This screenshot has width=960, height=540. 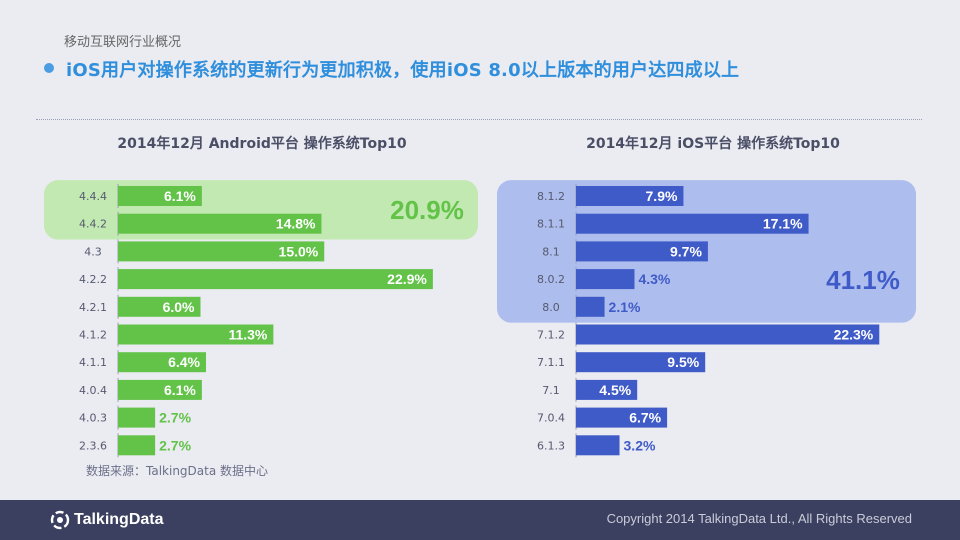 I want to click on android-chart-title: 2014年12月 Android平台 操作系统Top10, so click(x=261, y=143).